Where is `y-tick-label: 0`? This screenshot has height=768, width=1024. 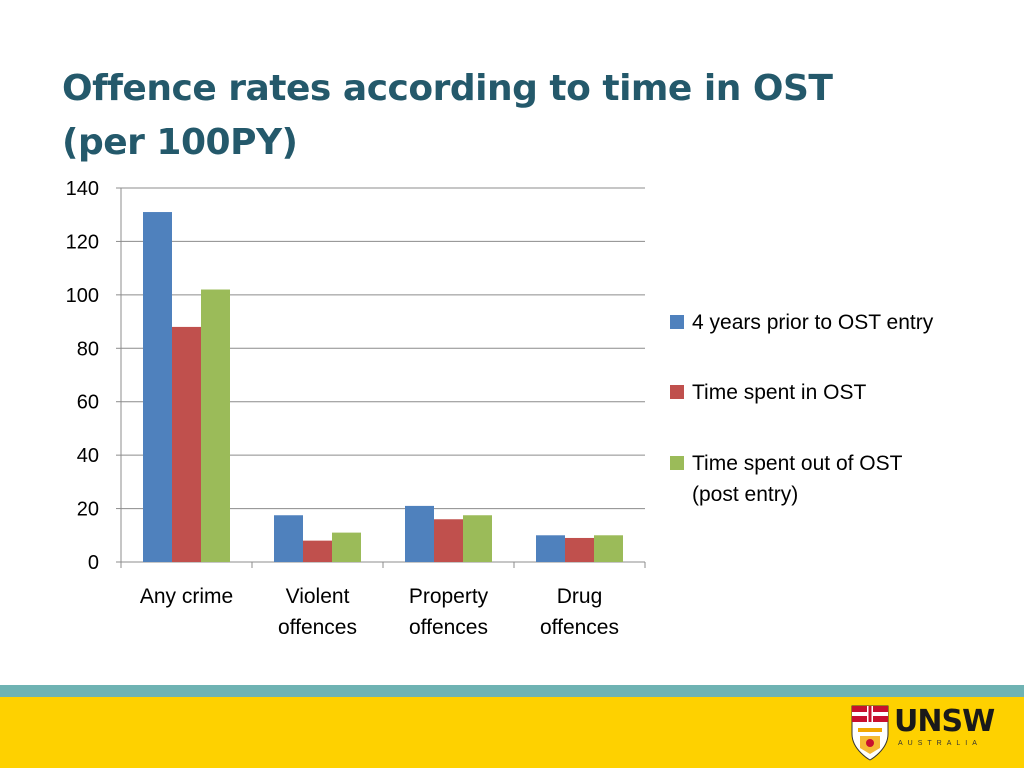 y-tick-label: 0 is located at coordinates (93, 563).